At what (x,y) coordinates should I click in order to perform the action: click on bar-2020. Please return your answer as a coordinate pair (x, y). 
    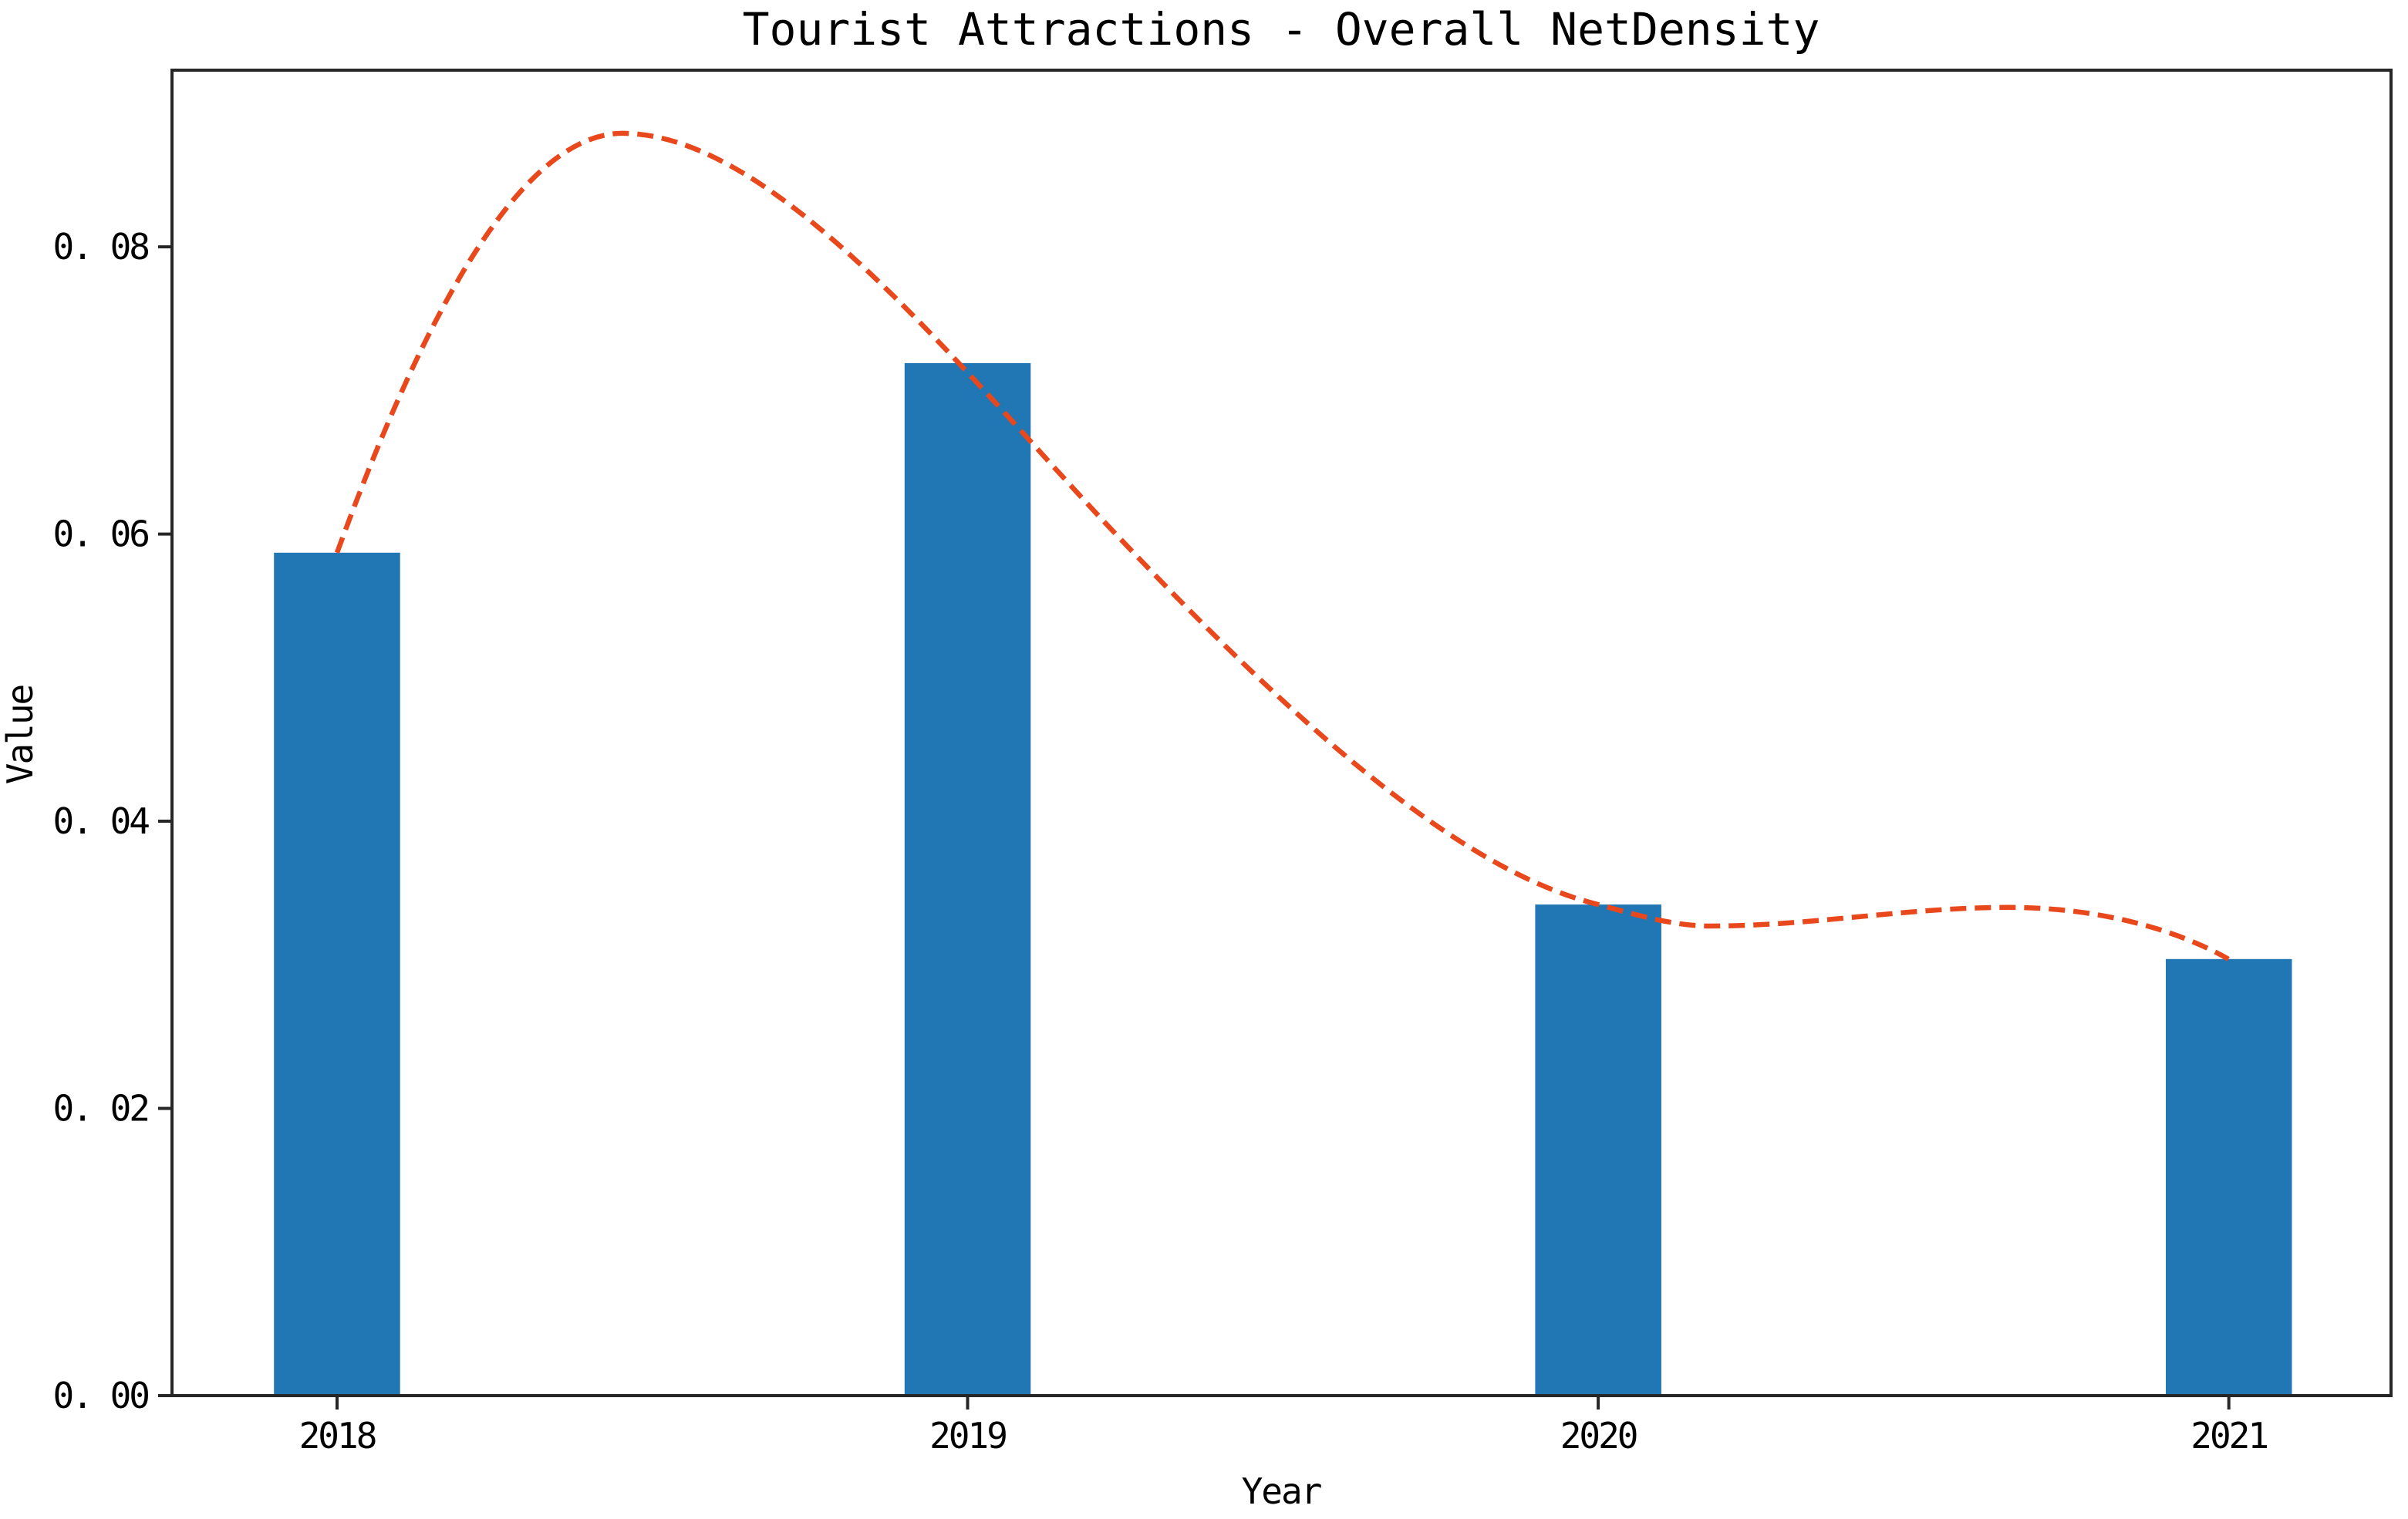
    Looking at the image, I should click on (1598, 1150).